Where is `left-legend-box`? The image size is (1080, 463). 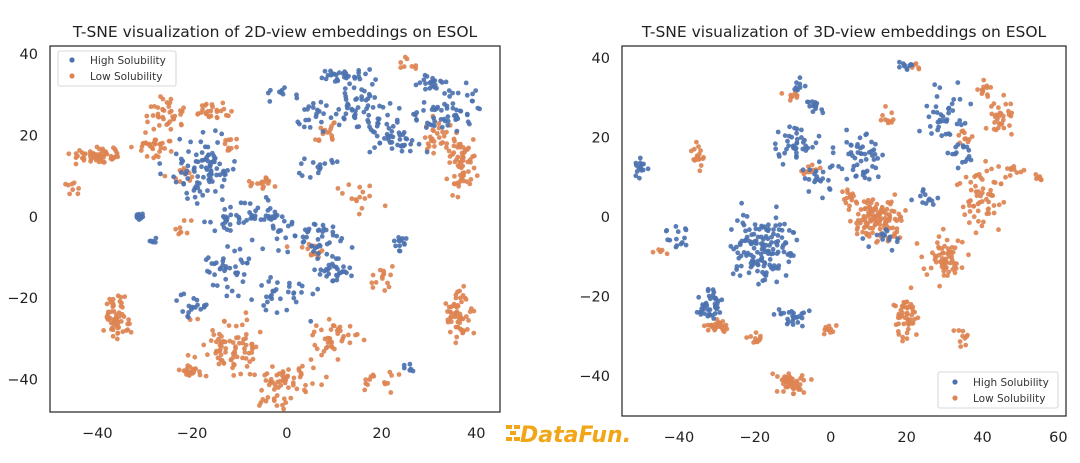
left-legend-box is located at coordinates (117, 68).